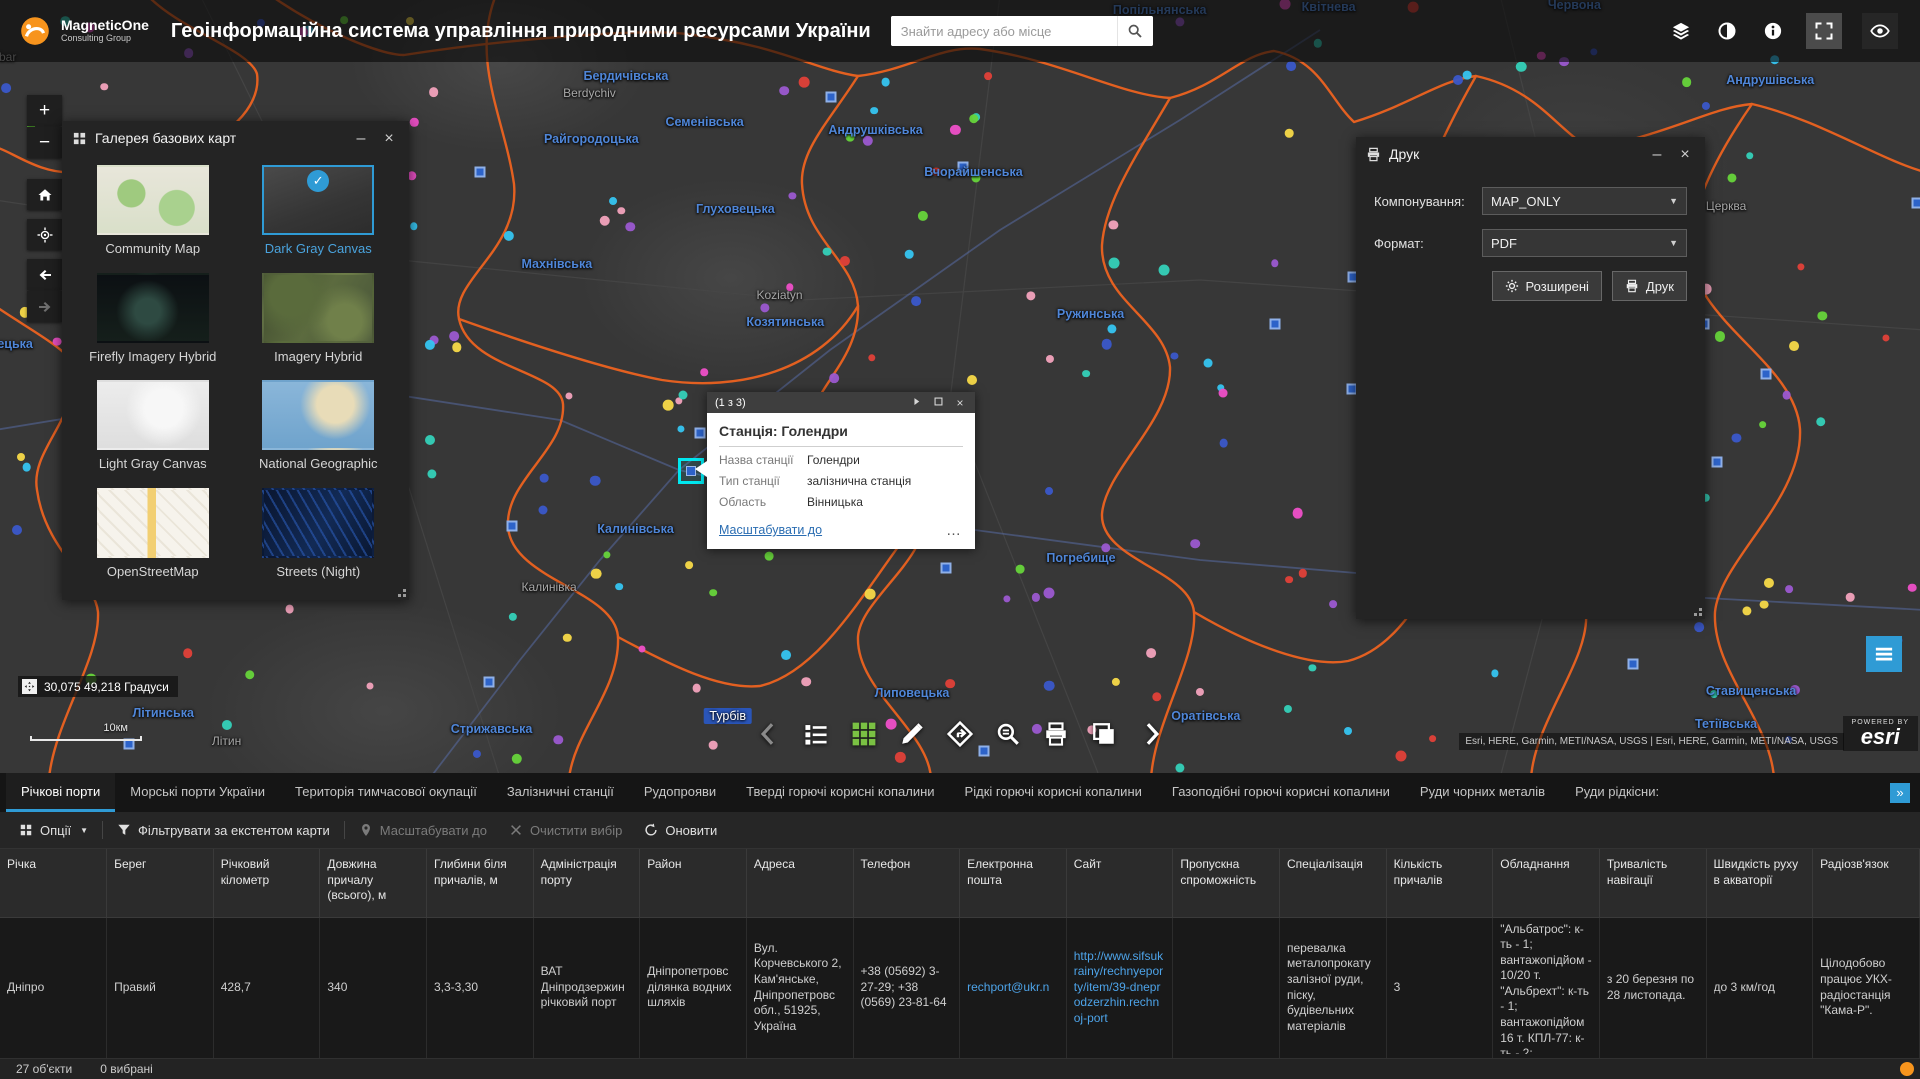 The width and height of the screenshot is (1920, 1079). I want to click on tab-5: Рудопрояви, so click(680, 791).